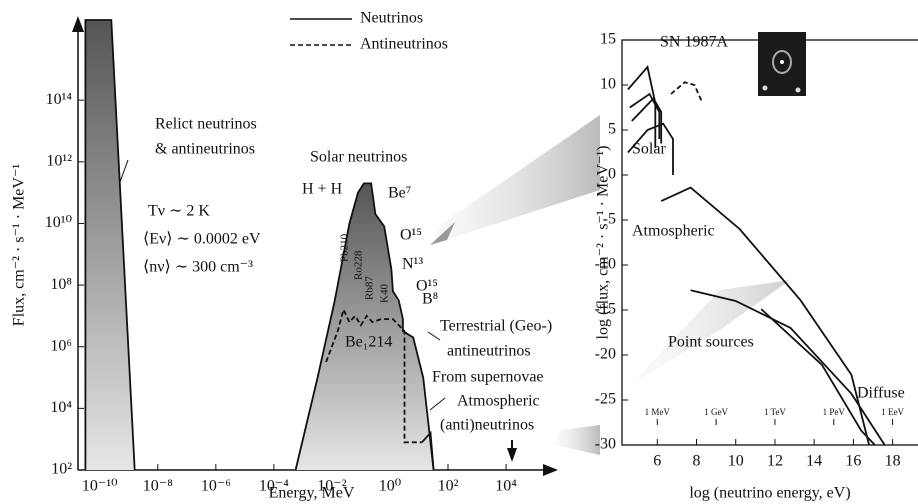 Image resolution: width=918 pixels, height=504 pixels. I want to click on x-tick-label: 10⁴, so click(506, 486).